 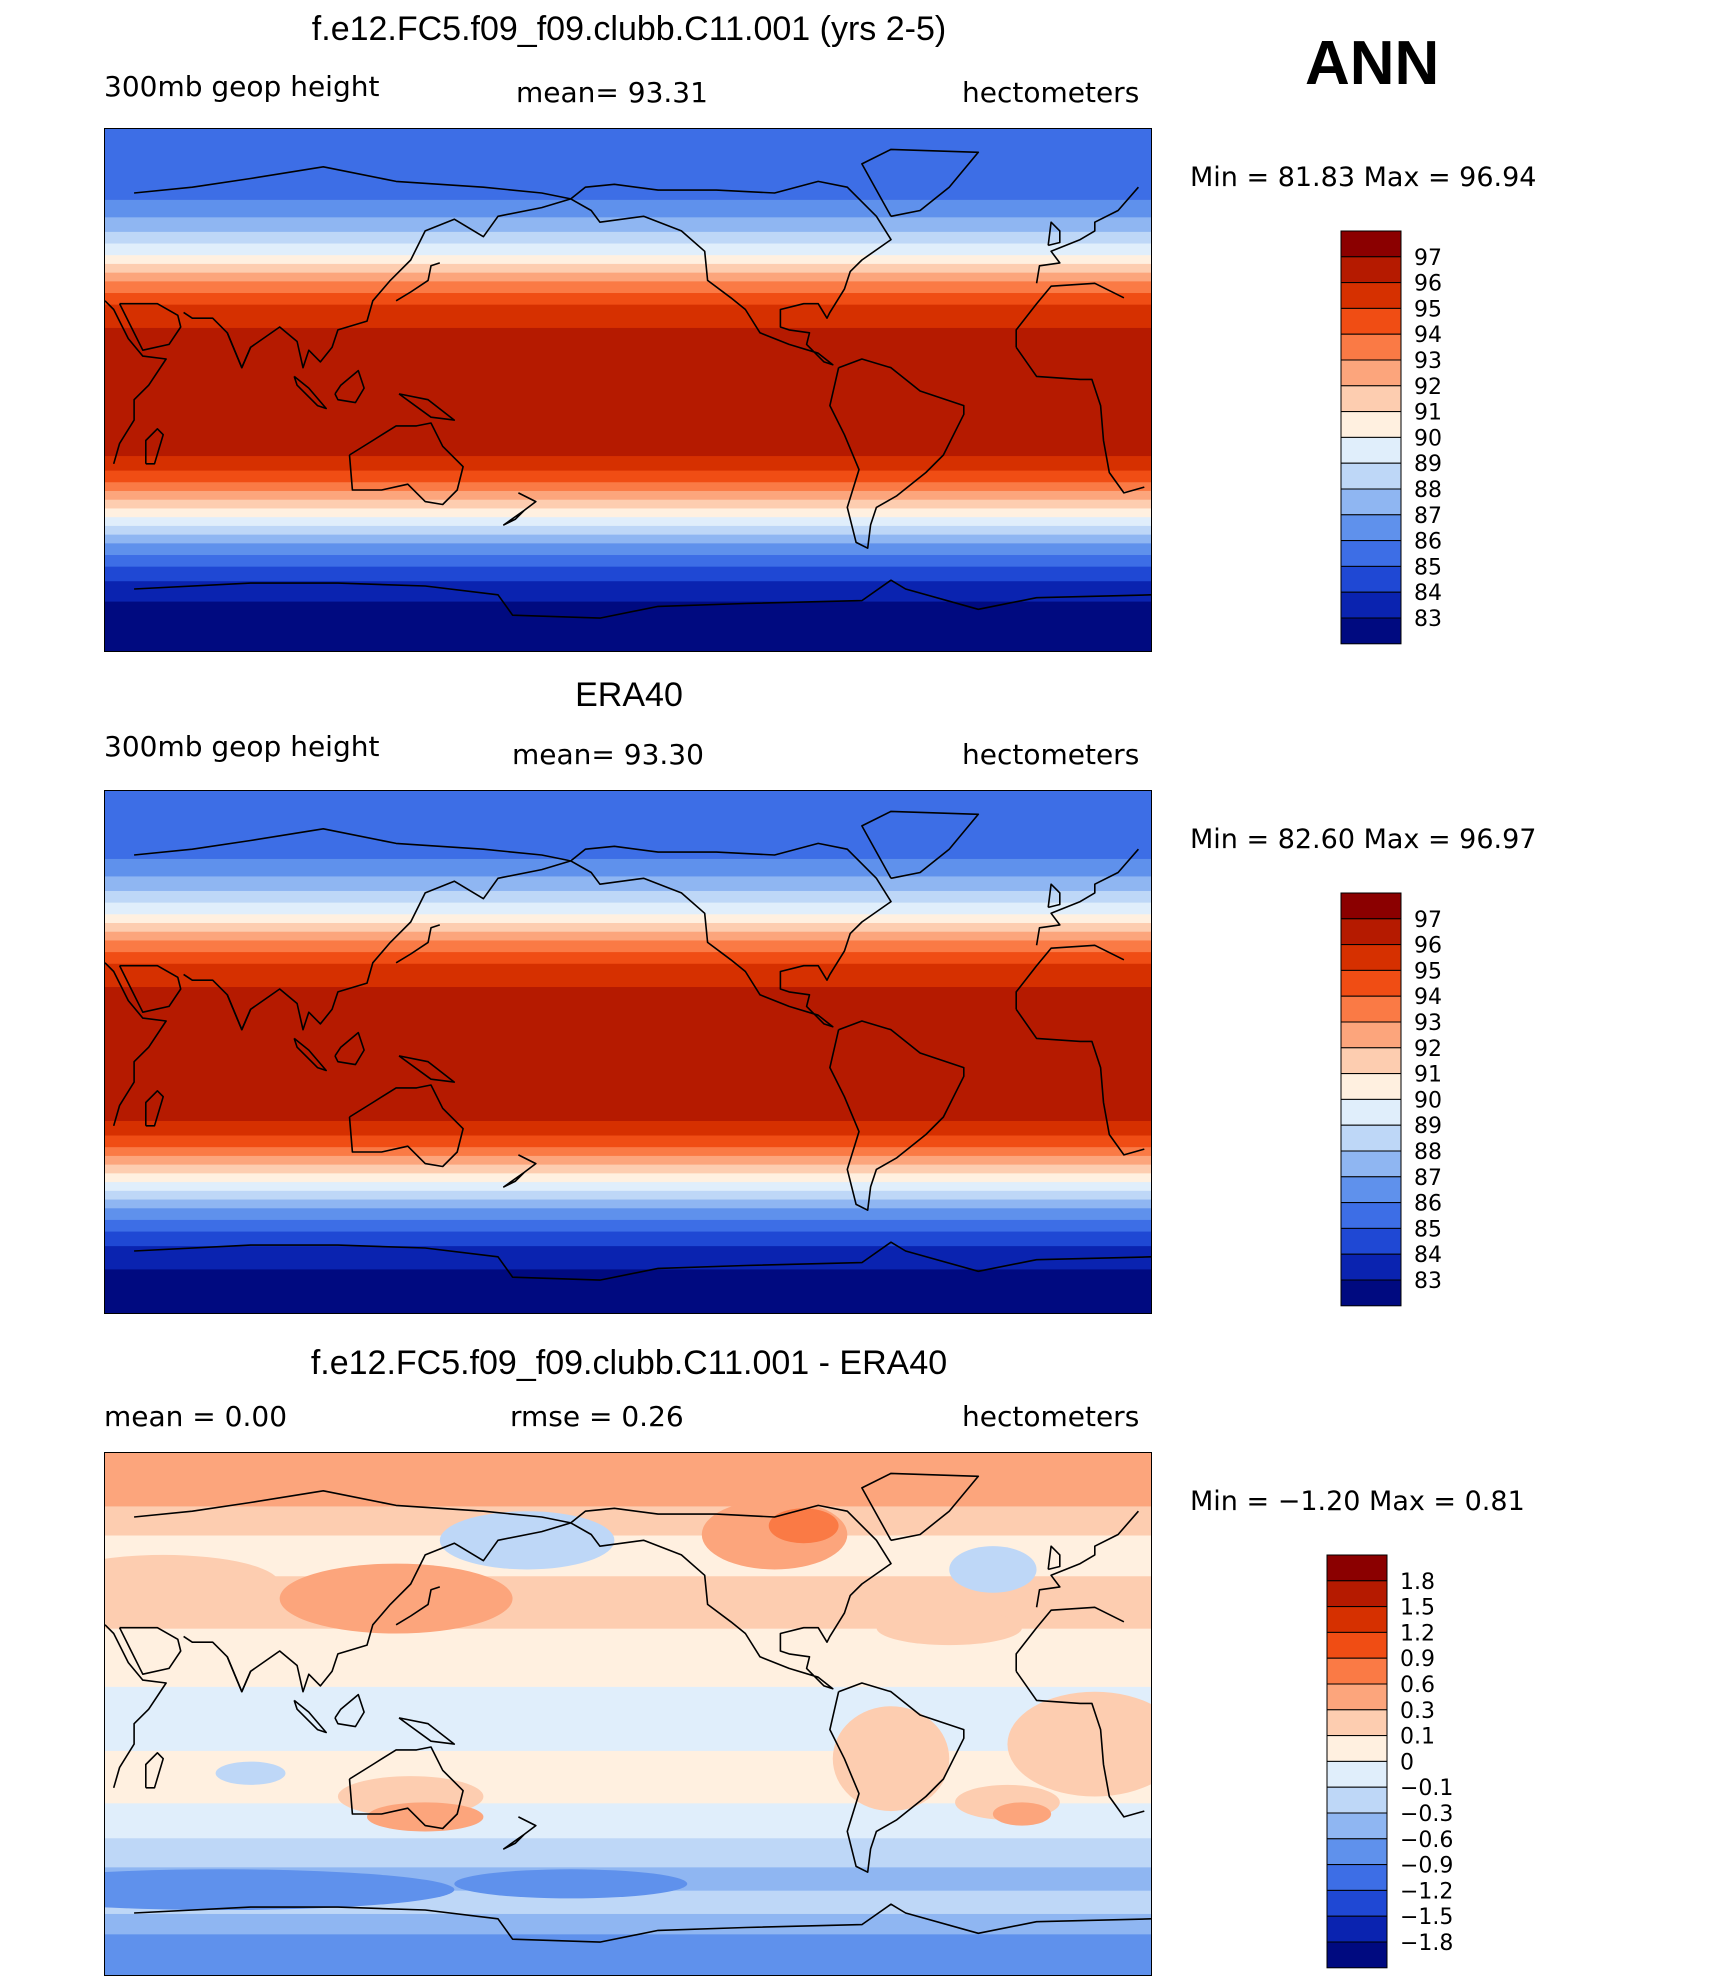 What do you see at coordinates (1428, 361) in the screenshot?
I see `colorbar-tick-label: 93` at bounding box center [1428, 361].